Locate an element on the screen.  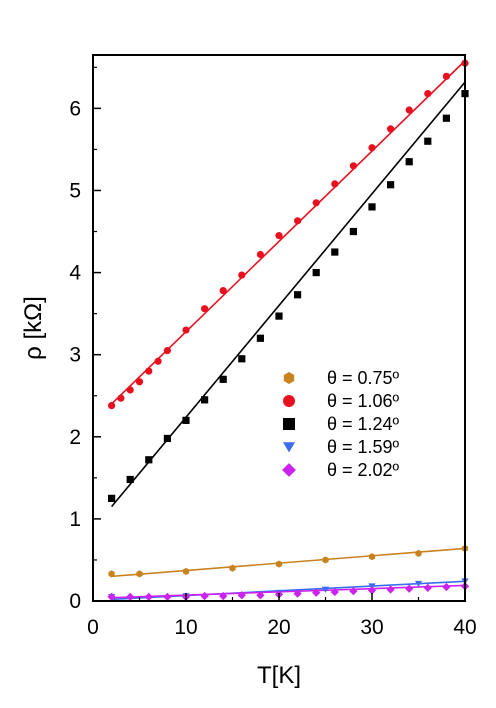
y-tick-label: 2 is located at coordinates (75, 437).